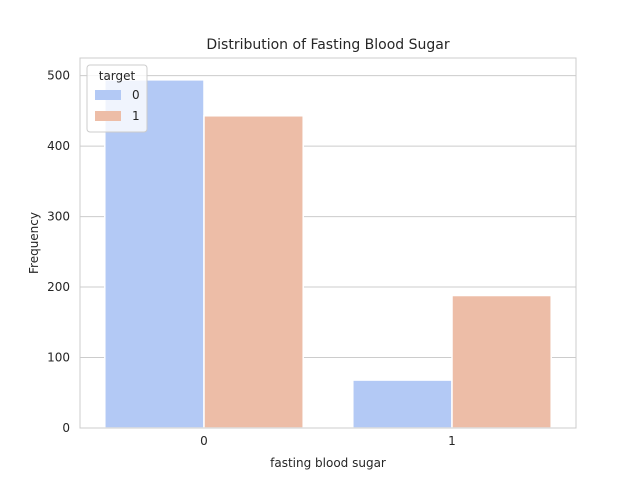 The height and width of the screenshot is (480, 640). What do you see at coordinates (58, 146) in the screenshot?
I see `y-tick-label: 400` at bounding box center [58, 146].